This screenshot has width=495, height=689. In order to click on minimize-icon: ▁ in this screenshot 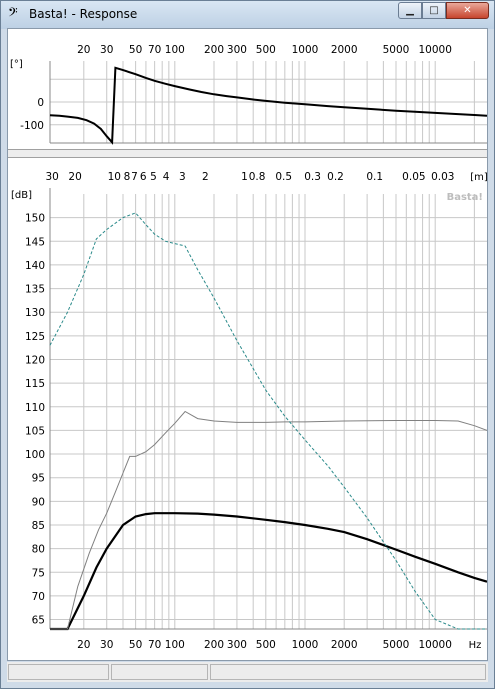, I will do `click(410, 10)`.